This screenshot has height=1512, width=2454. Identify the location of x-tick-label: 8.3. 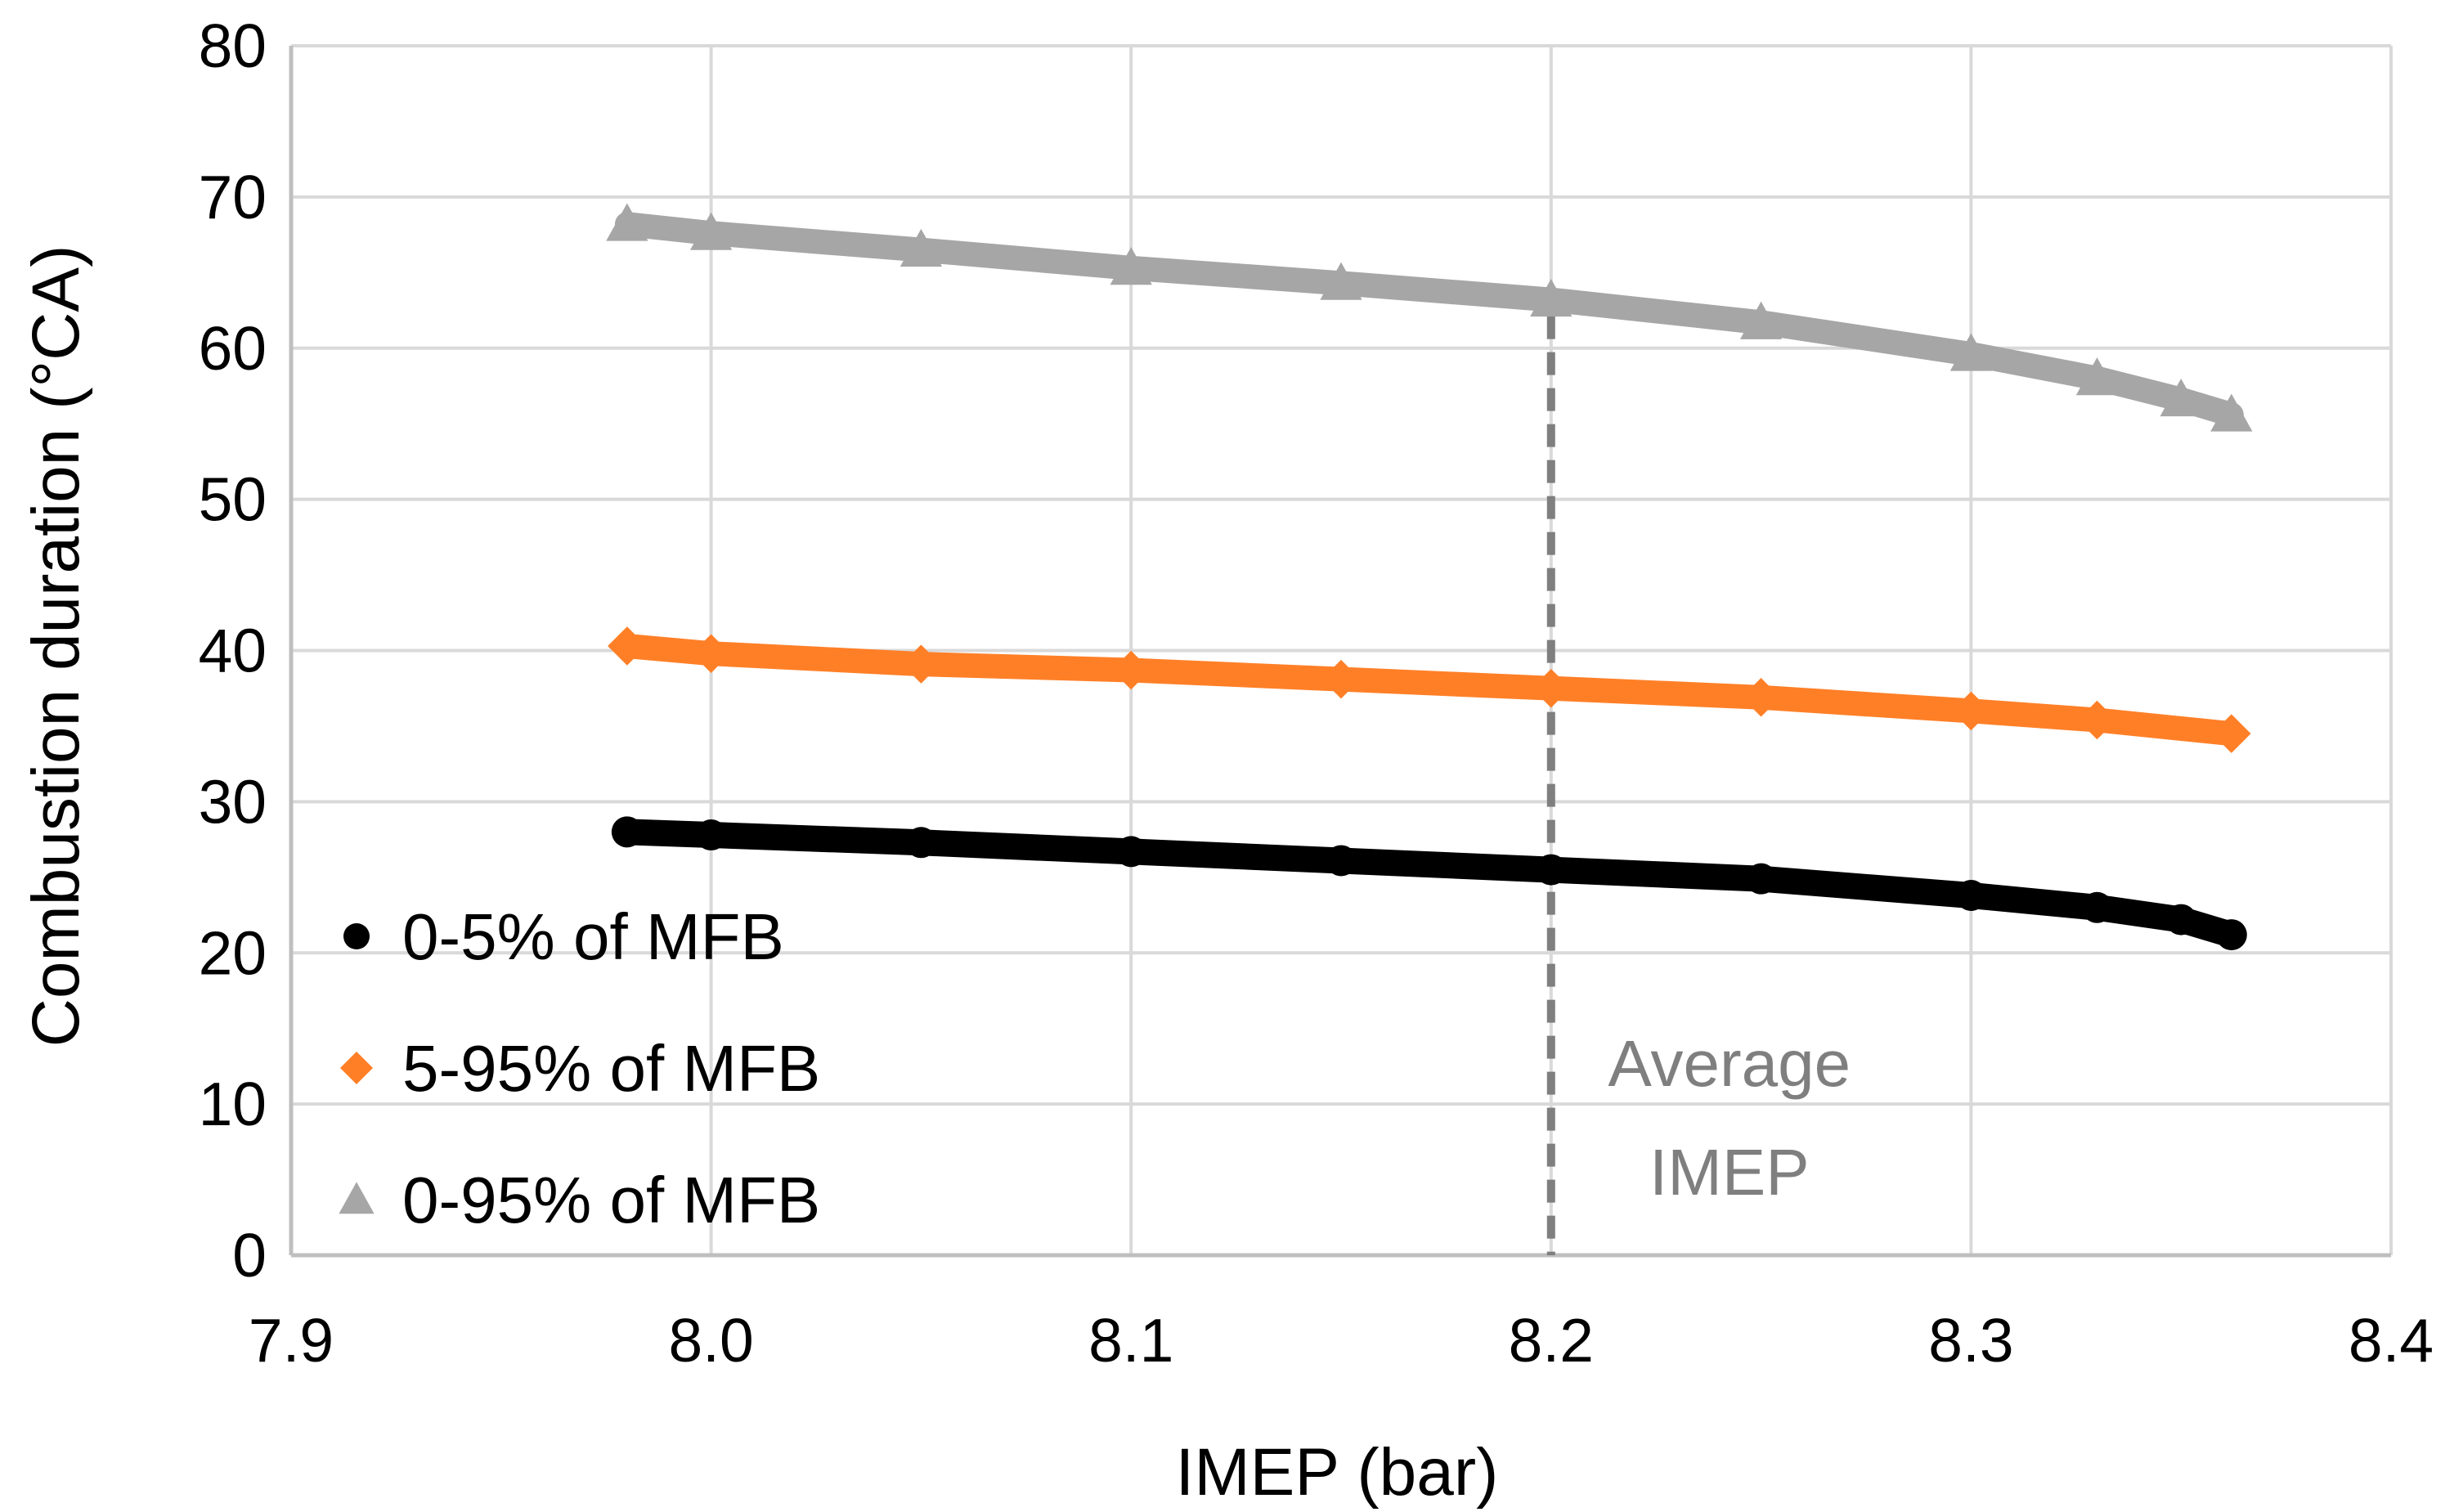
(1970, 1341).